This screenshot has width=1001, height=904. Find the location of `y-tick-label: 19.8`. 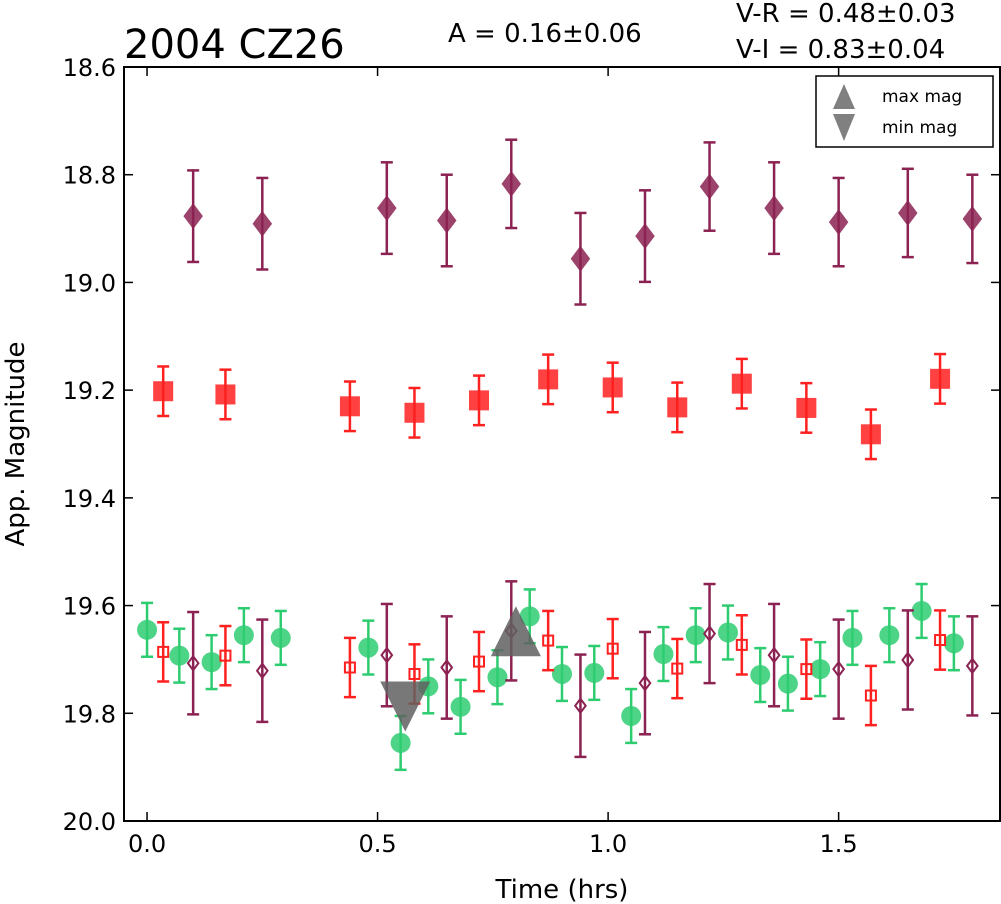

y-tick-label: 19.8 is located at coordinates (89, 714).